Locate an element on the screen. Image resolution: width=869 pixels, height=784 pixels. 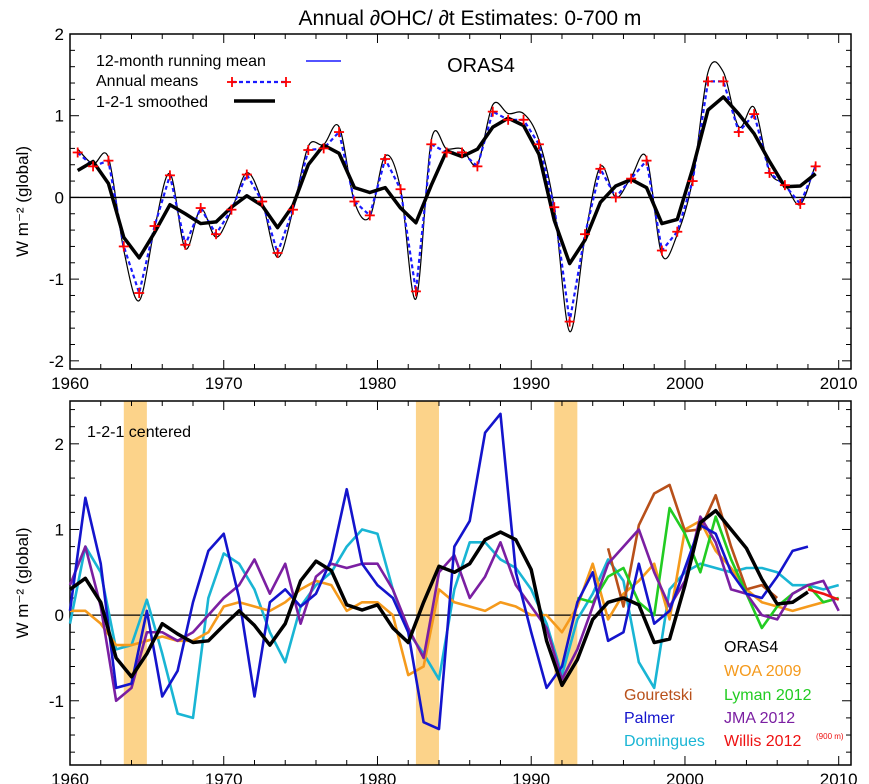
legend-label: 1-2-1 smoothed is located at coordinates (152, 102).